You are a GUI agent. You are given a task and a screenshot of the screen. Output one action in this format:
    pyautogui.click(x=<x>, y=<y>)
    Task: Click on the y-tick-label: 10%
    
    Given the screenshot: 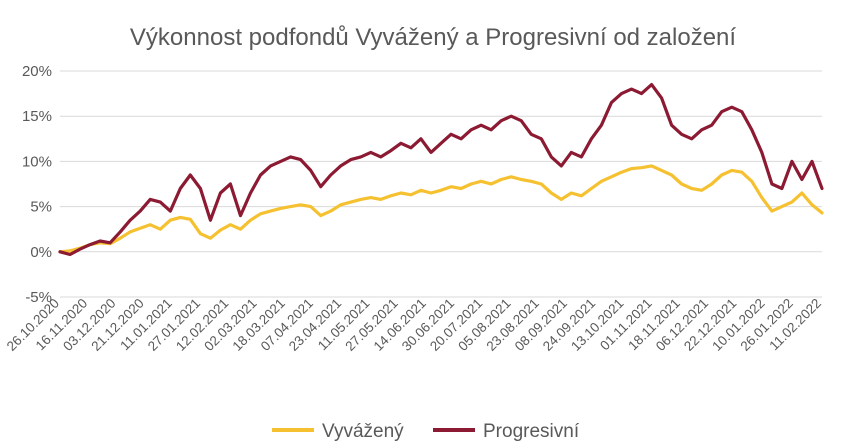 What is the action you would take?
    pyautogui.click(x=37, y=161)
    